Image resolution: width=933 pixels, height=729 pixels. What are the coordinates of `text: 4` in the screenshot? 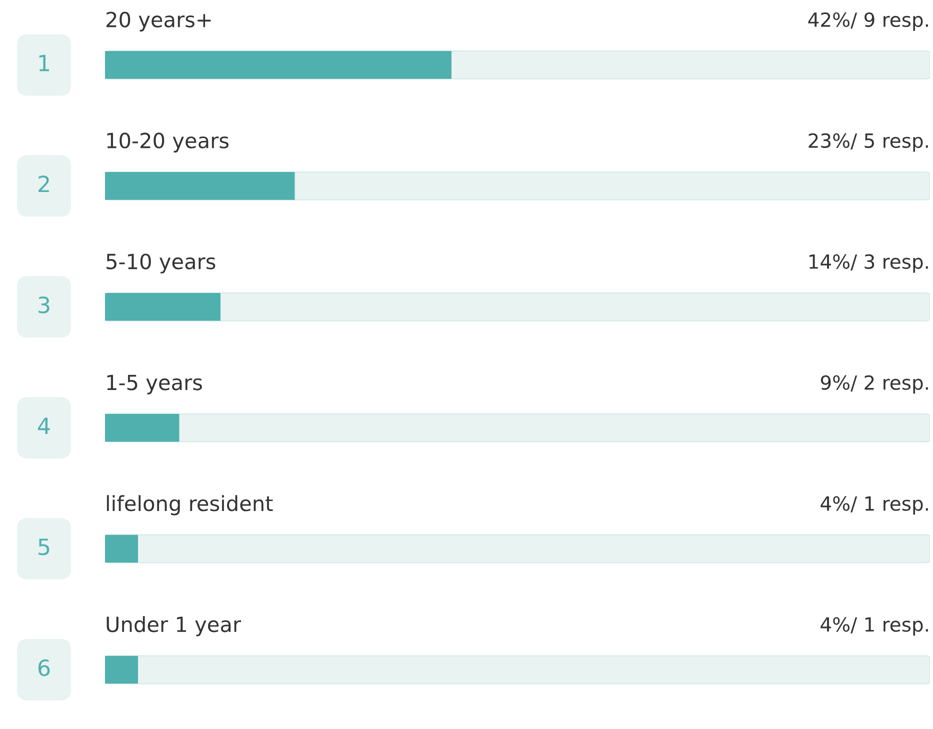 It's located at (44, 426).